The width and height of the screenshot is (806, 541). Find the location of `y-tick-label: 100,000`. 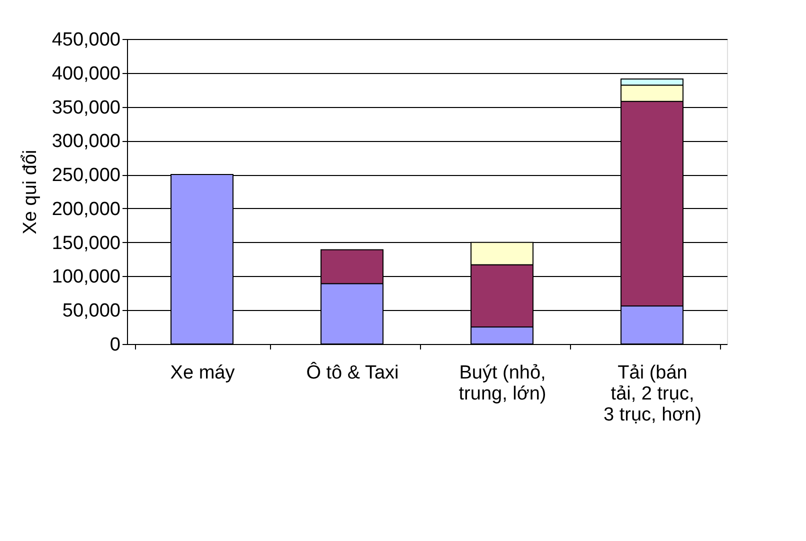

y-tick-label: 100,000 is located at coordinates (86, 277).